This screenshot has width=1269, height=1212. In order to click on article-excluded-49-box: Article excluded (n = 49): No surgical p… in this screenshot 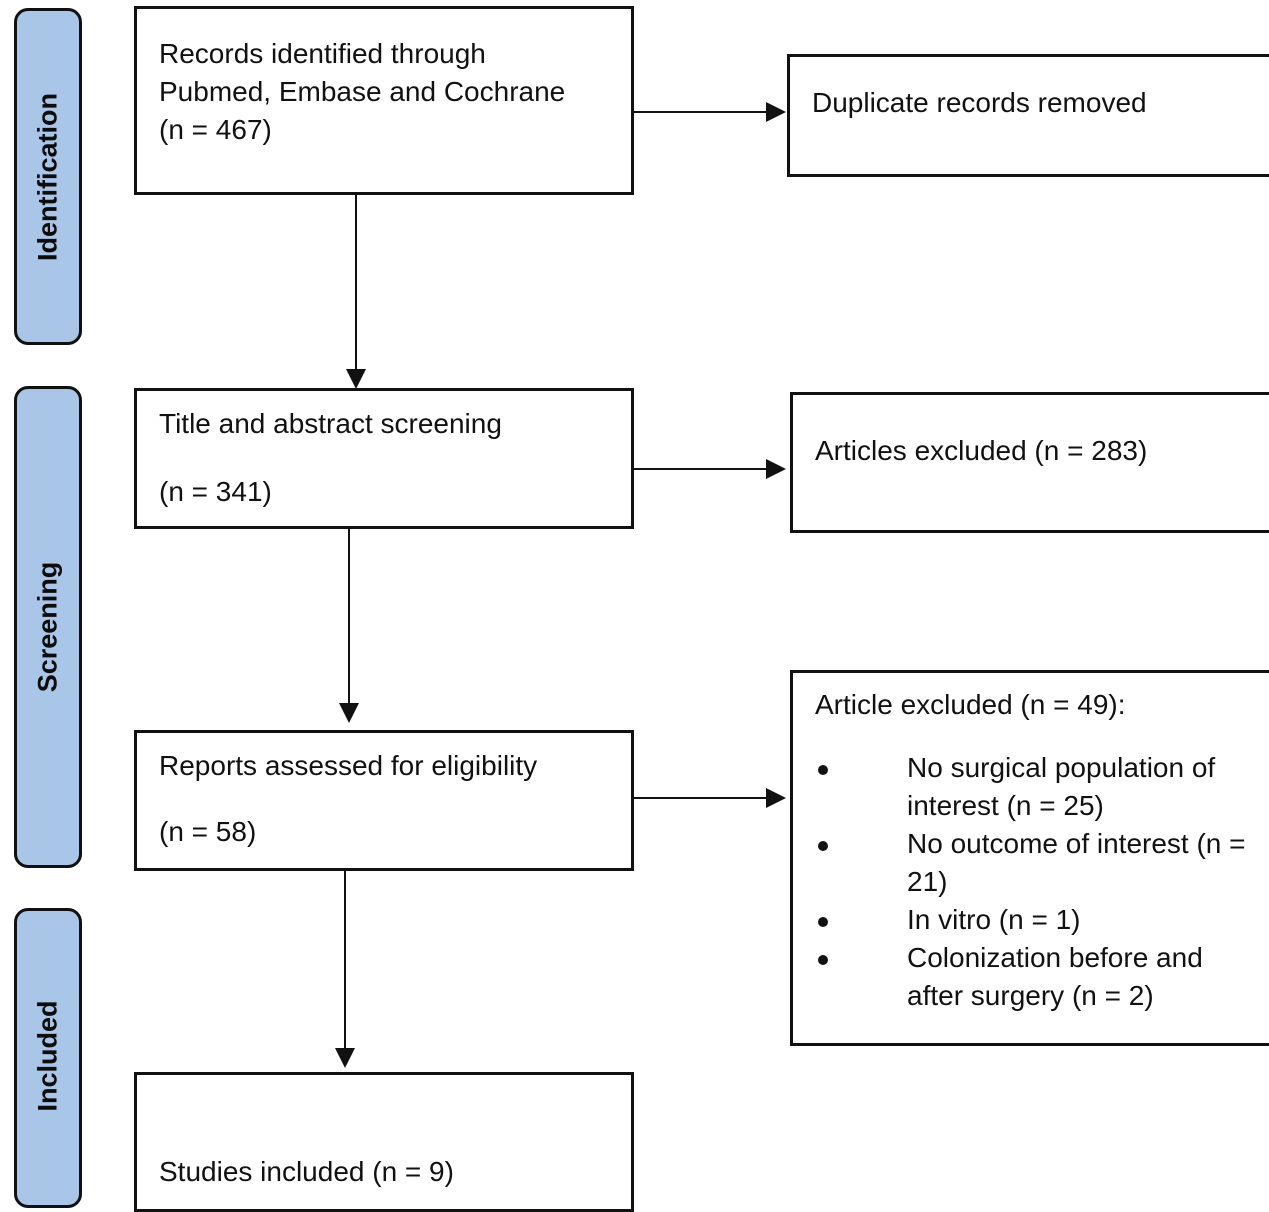, I will do `click(1029, 858)`.